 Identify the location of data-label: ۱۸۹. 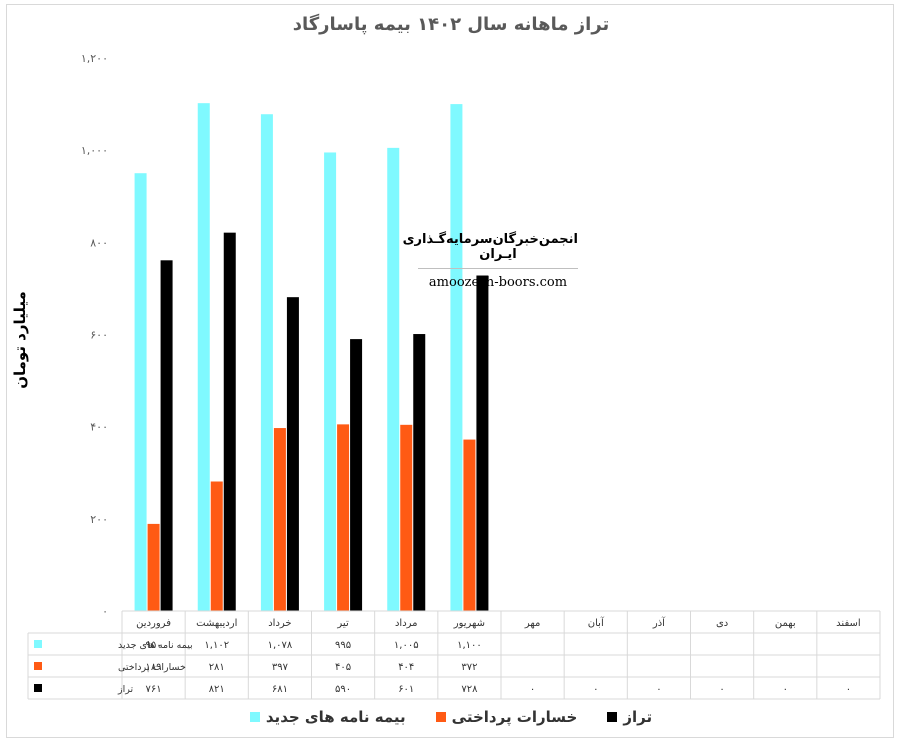
(154, 667).